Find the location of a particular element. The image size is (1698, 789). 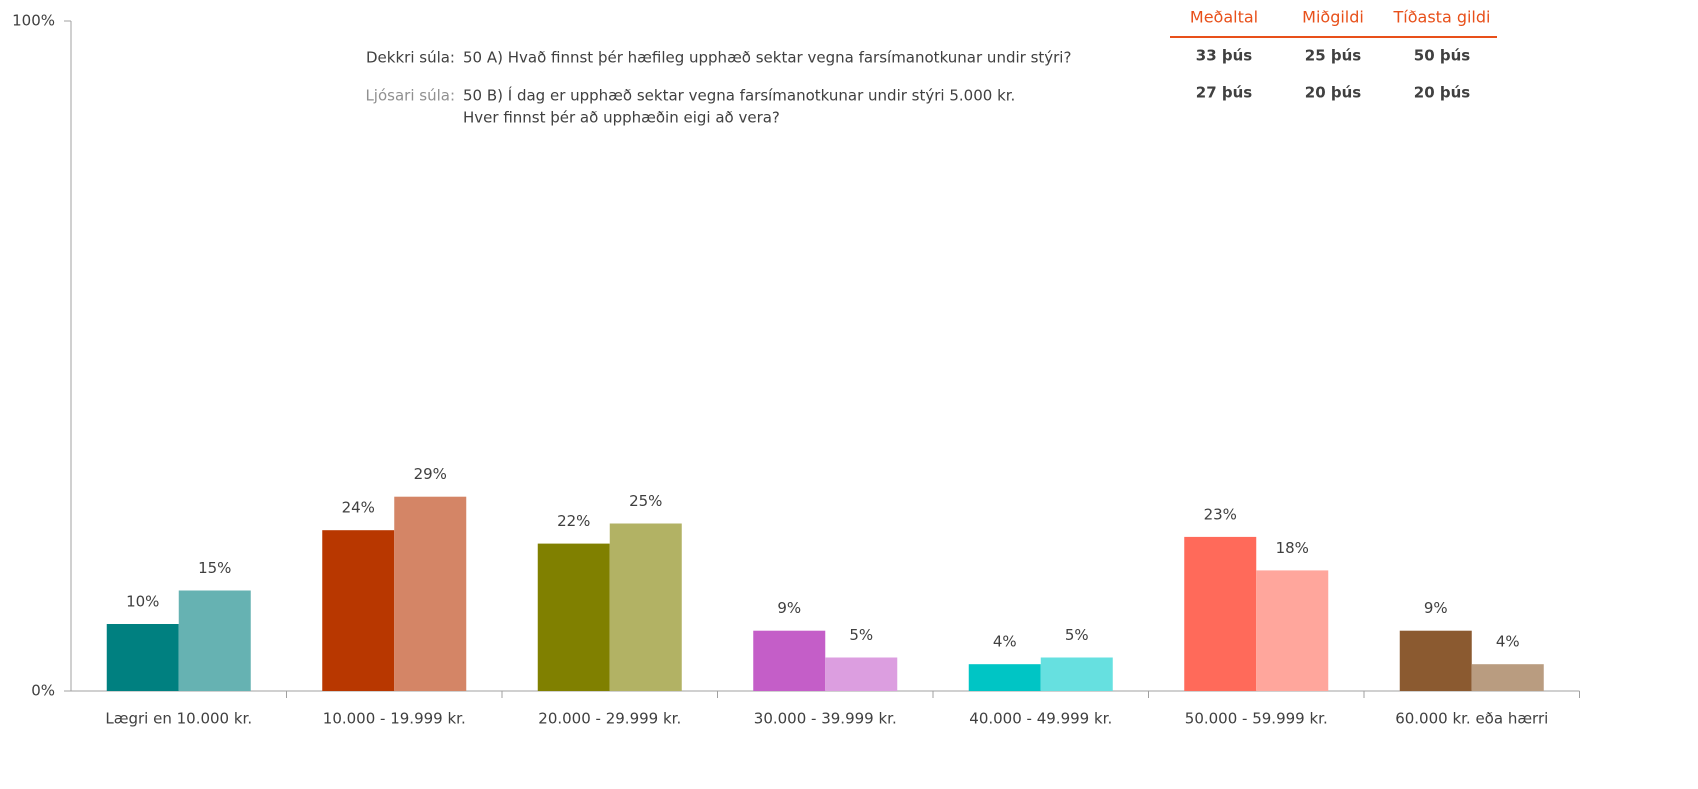

value-label: 25% is located at coordinates (645, 501).